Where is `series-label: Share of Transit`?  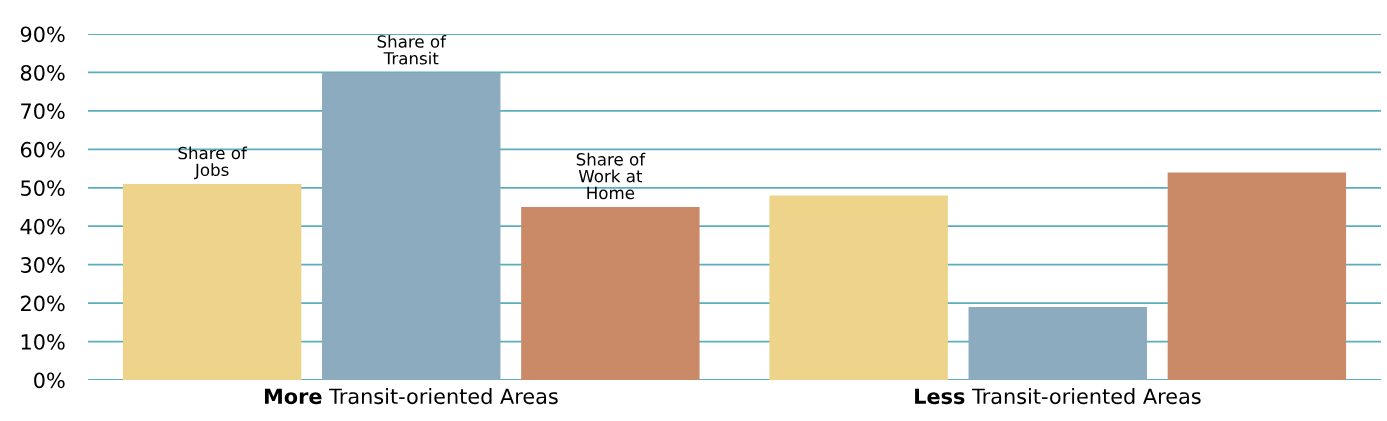
series-label: Share of Transit is located at coordinates (412, 49).